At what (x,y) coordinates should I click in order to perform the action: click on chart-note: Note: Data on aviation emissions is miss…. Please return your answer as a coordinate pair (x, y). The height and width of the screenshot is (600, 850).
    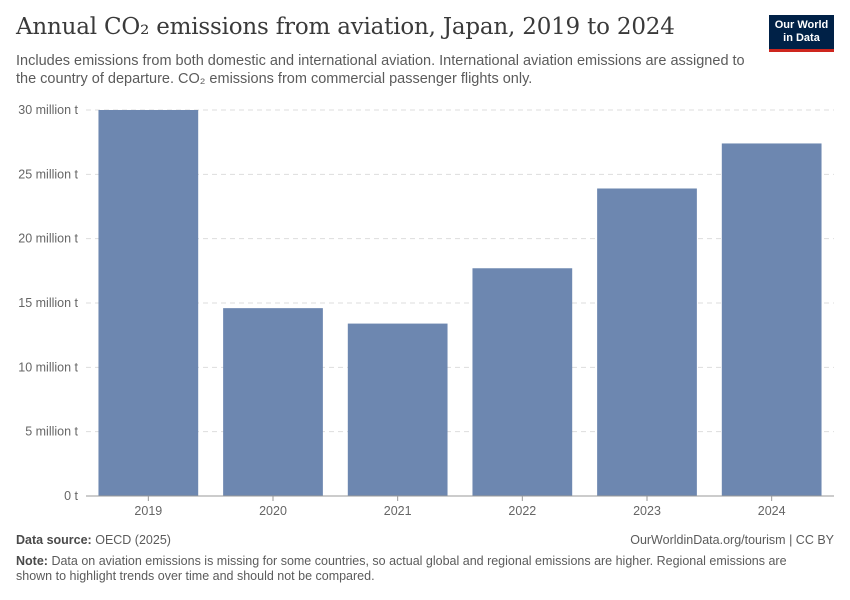
    Looking at the image, I should click on (416, 569).